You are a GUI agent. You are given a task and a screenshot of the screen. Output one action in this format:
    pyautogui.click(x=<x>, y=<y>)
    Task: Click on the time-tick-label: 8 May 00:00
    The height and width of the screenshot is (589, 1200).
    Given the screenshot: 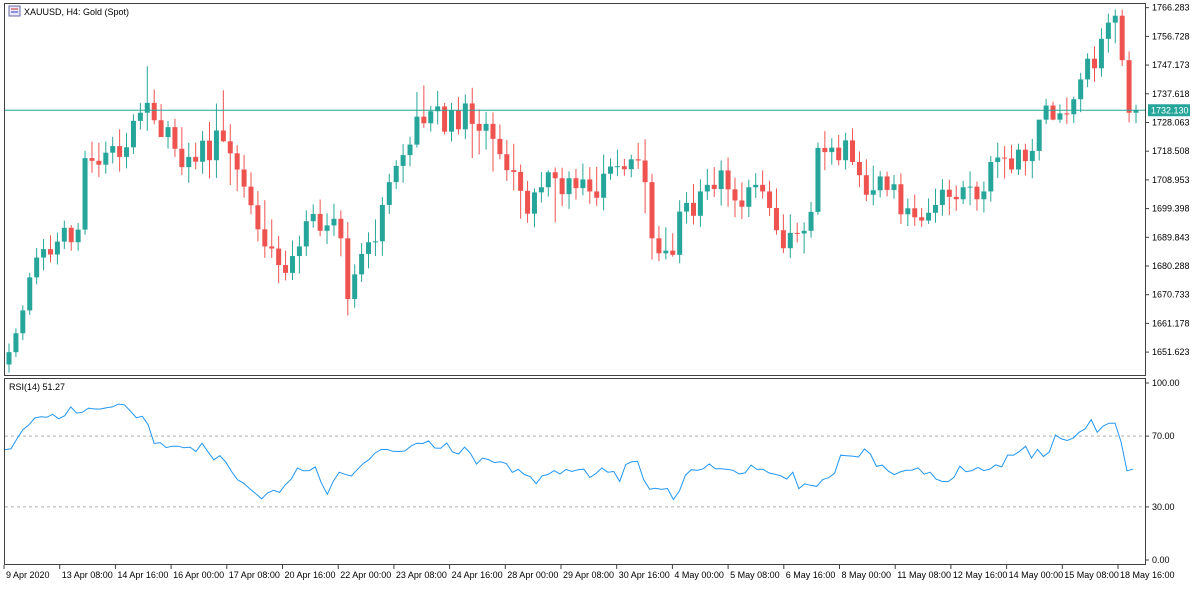 What is the action you would take?
    pyautogui.click(x=867, y=575)
    